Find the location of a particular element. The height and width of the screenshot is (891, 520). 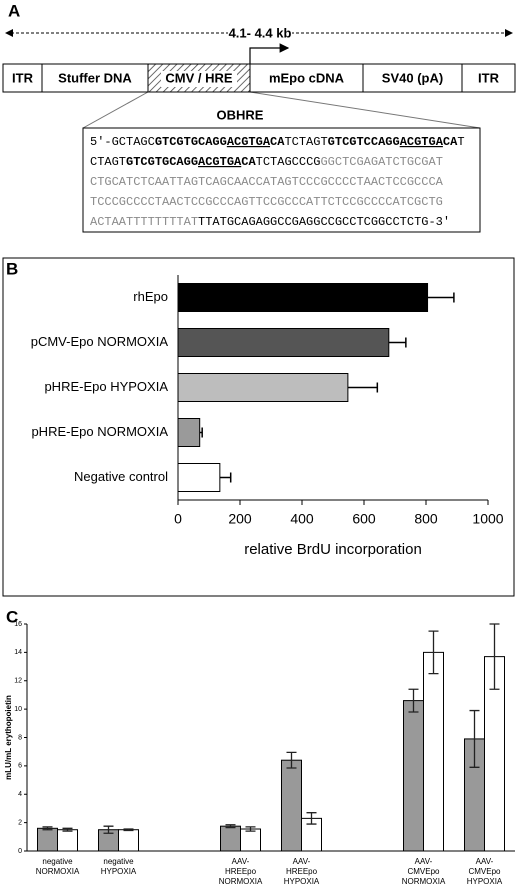

x-tick-label: 200 is located at coordinates (240, 519).